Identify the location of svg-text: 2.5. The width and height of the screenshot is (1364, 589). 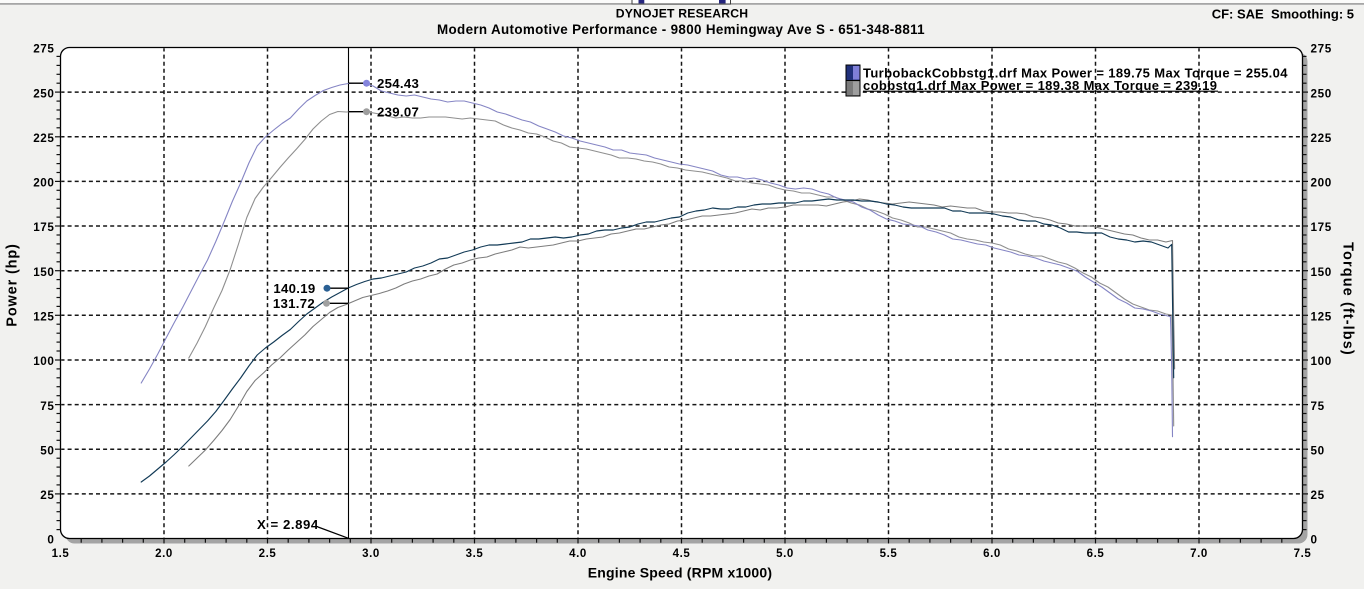
(268, 554).